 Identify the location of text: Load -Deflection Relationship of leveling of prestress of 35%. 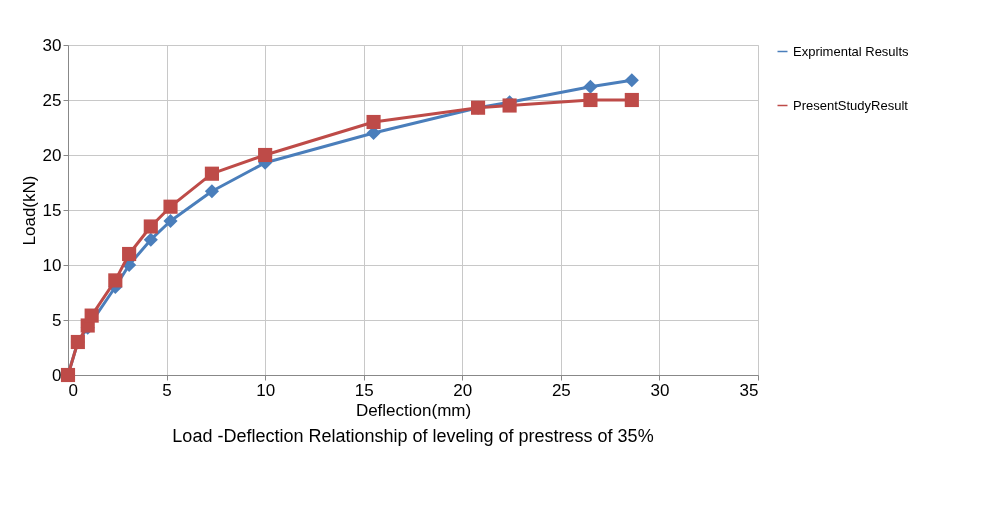
(413, 436).